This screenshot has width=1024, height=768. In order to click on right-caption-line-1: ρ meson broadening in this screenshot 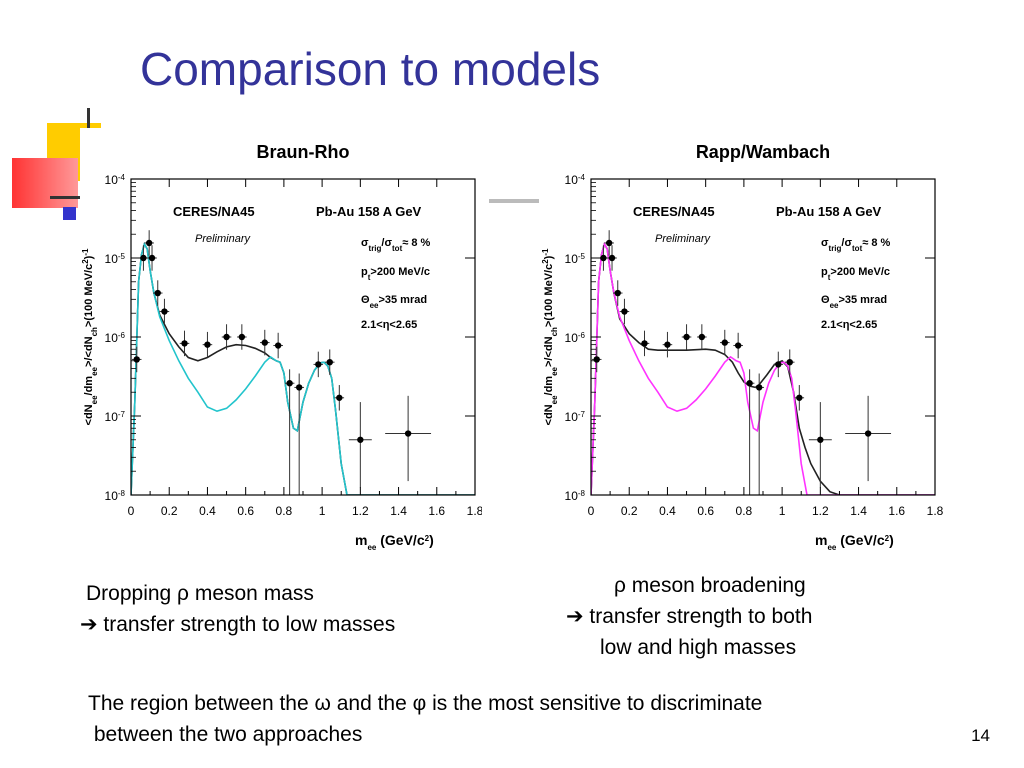, I will do `click(710, 585)`.